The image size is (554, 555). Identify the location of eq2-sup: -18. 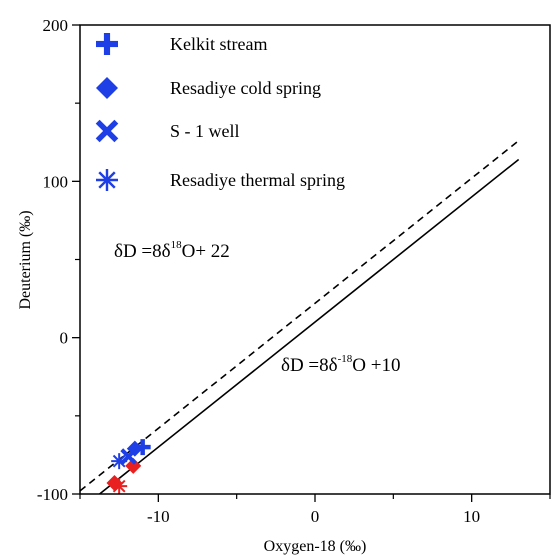
(345, 359).